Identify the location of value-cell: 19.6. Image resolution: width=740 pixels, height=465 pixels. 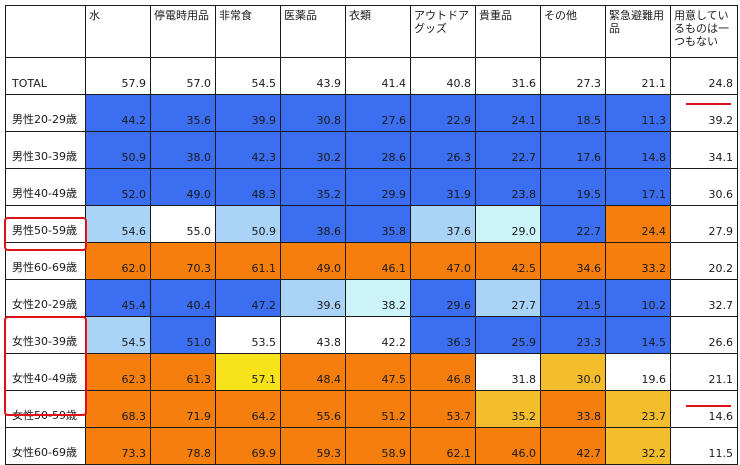
(638, 372).